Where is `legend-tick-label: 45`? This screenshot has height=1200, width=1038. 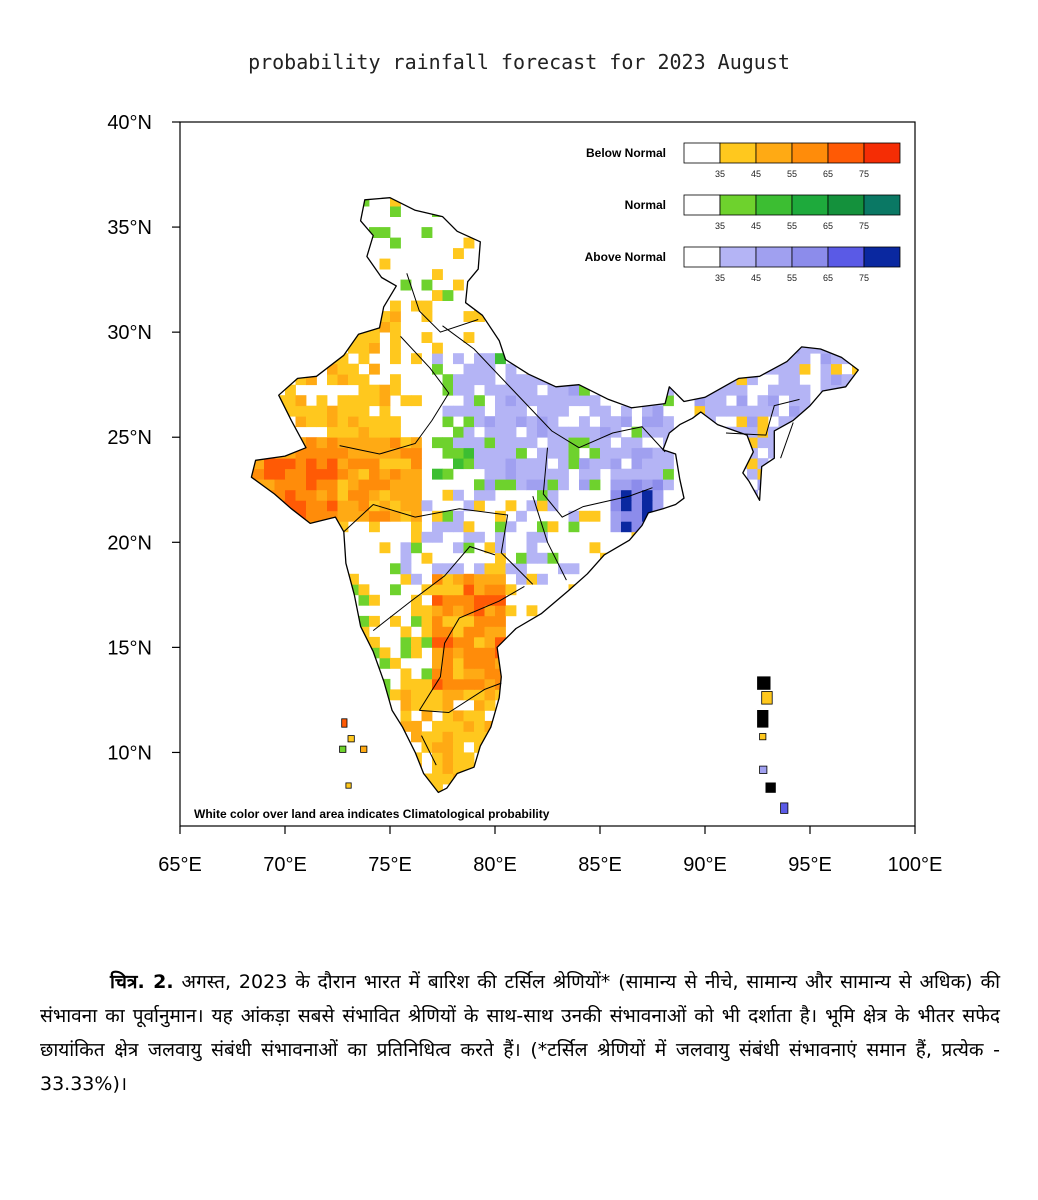
legend-tick-label: 45 is located at coordinates (756, 174).